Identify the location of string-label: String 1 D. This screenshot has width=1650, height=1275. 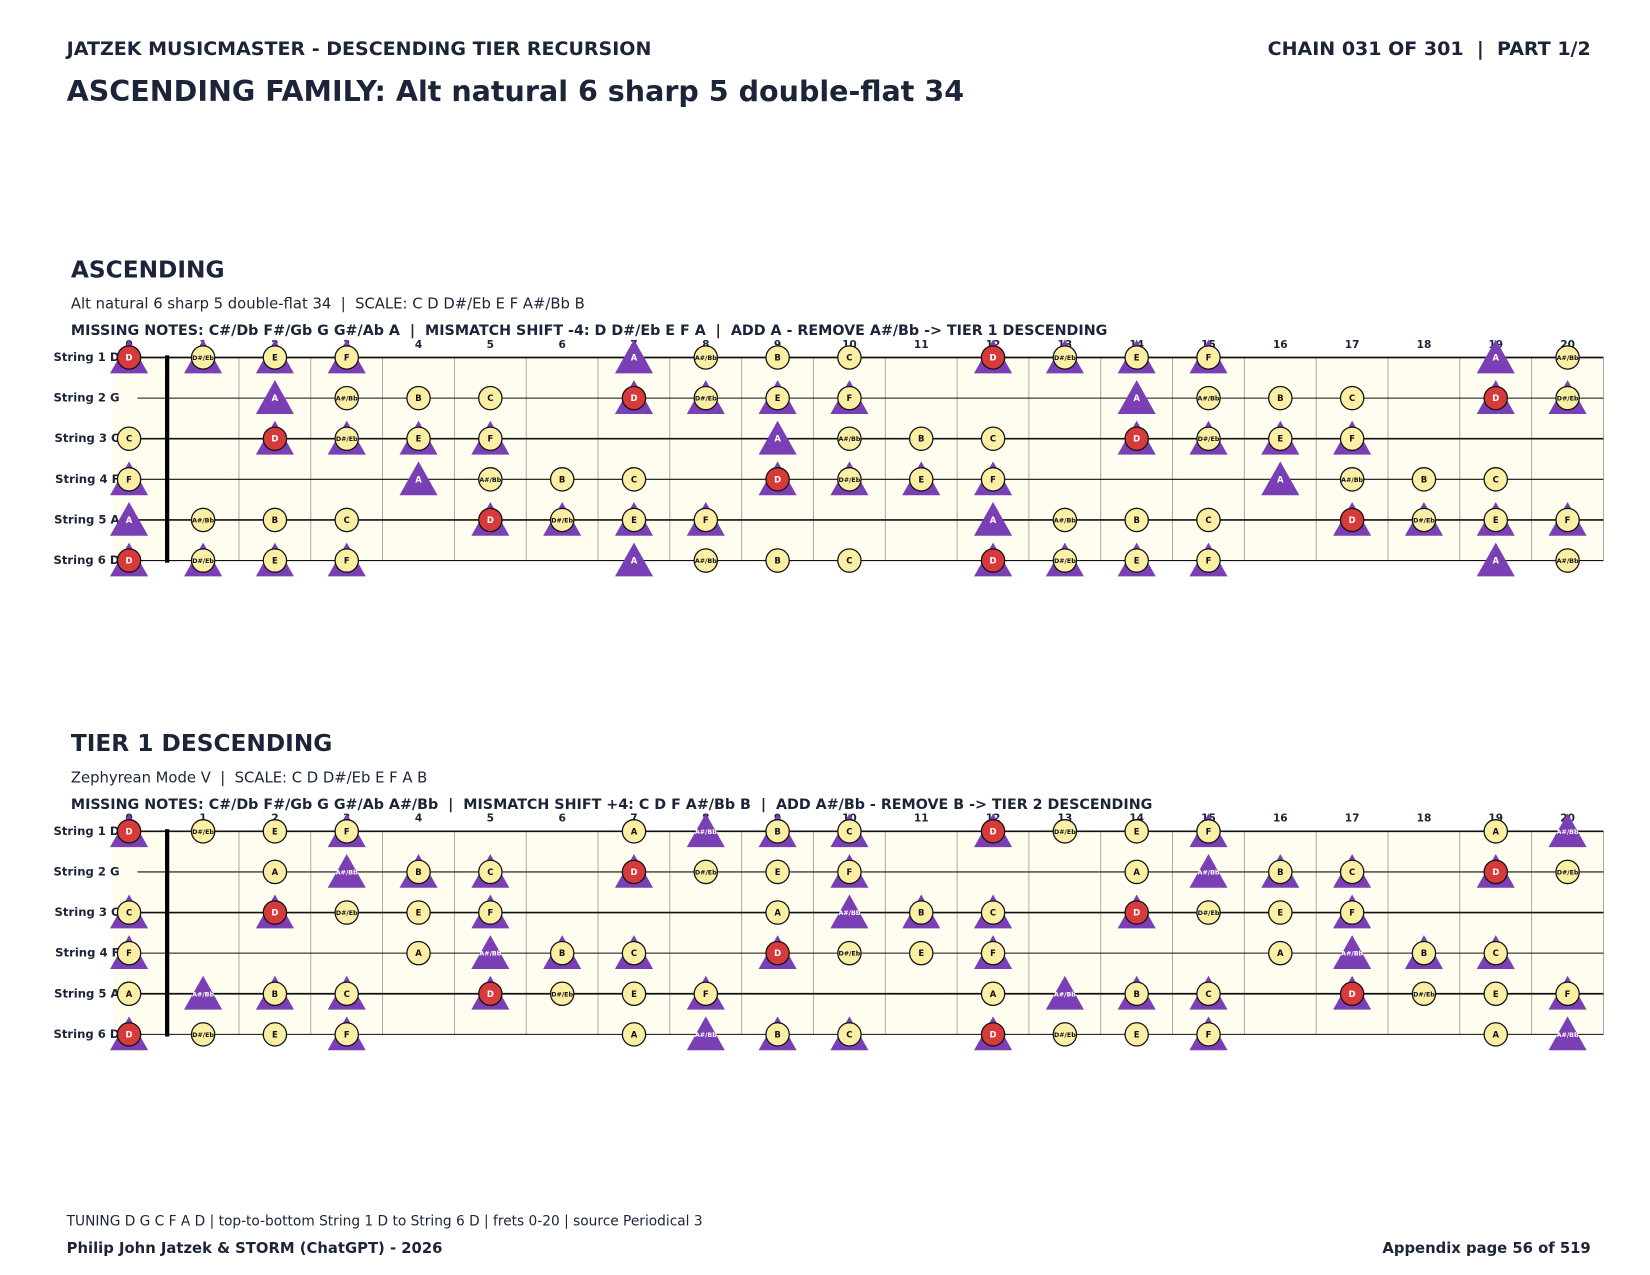
(86, 357).